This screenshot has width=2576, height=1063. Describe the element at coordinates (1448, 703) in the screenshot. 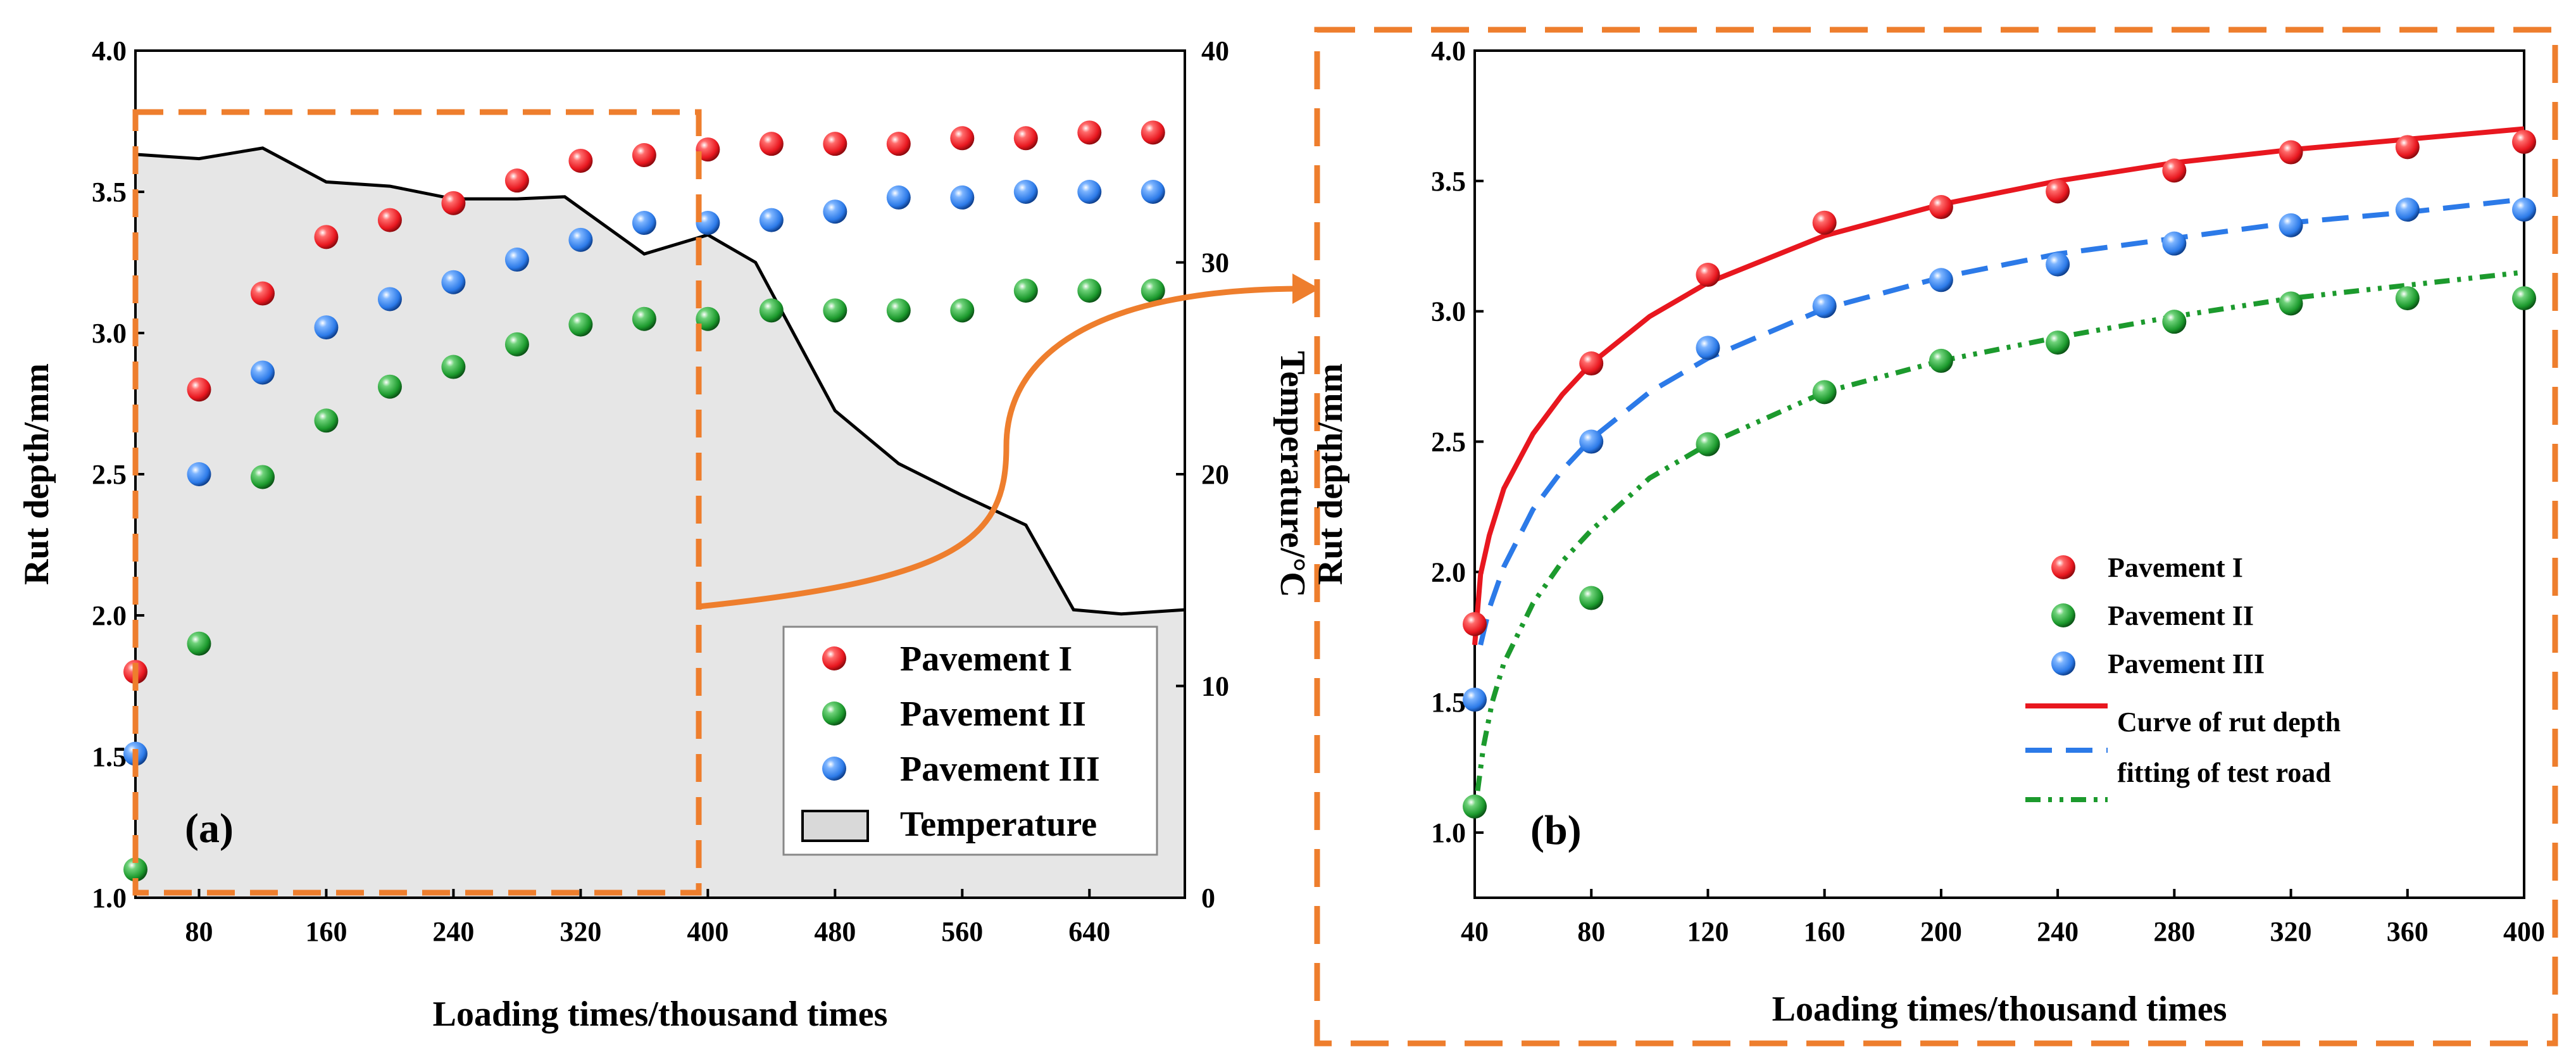

I see `y-tick-label-b: 1.5` at that location.